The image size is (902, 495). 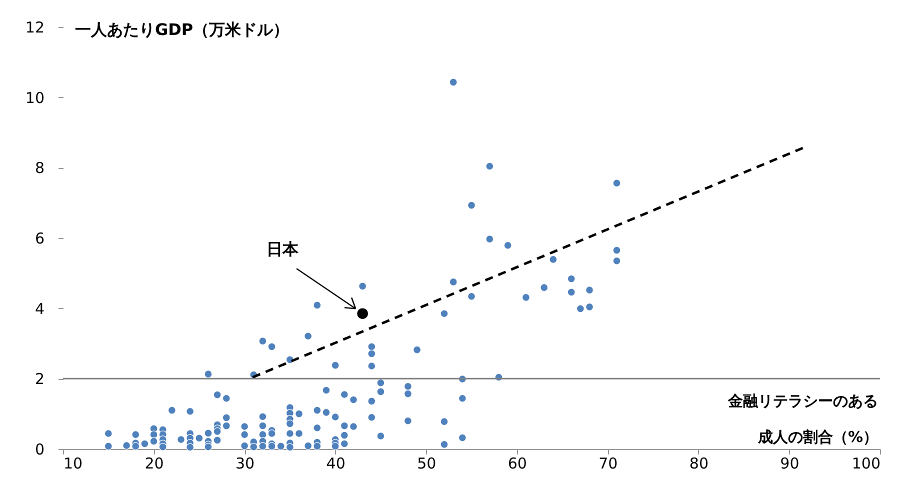 What do you see at coordinates (336, 463) in the screenshot?
I see `x-tick-label: 40` at bounding box center [336, 463].